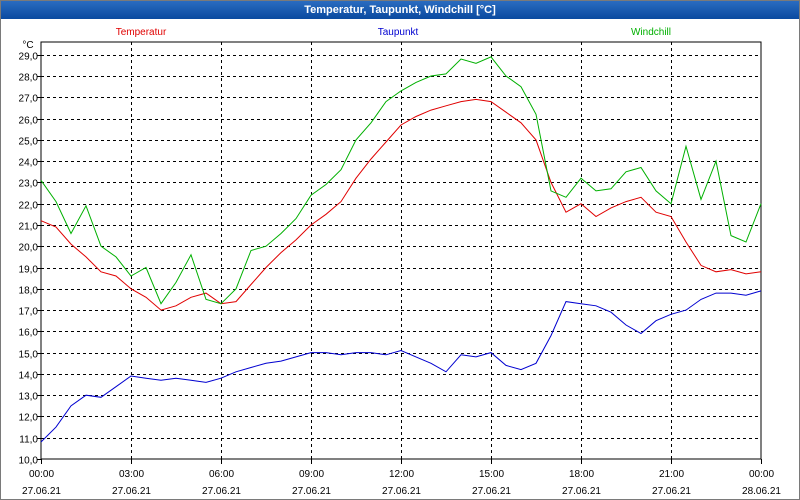  Describe the element at coordinates (29, 121) in the screenshot. I see `y-tick-label: 26,0` at that location.